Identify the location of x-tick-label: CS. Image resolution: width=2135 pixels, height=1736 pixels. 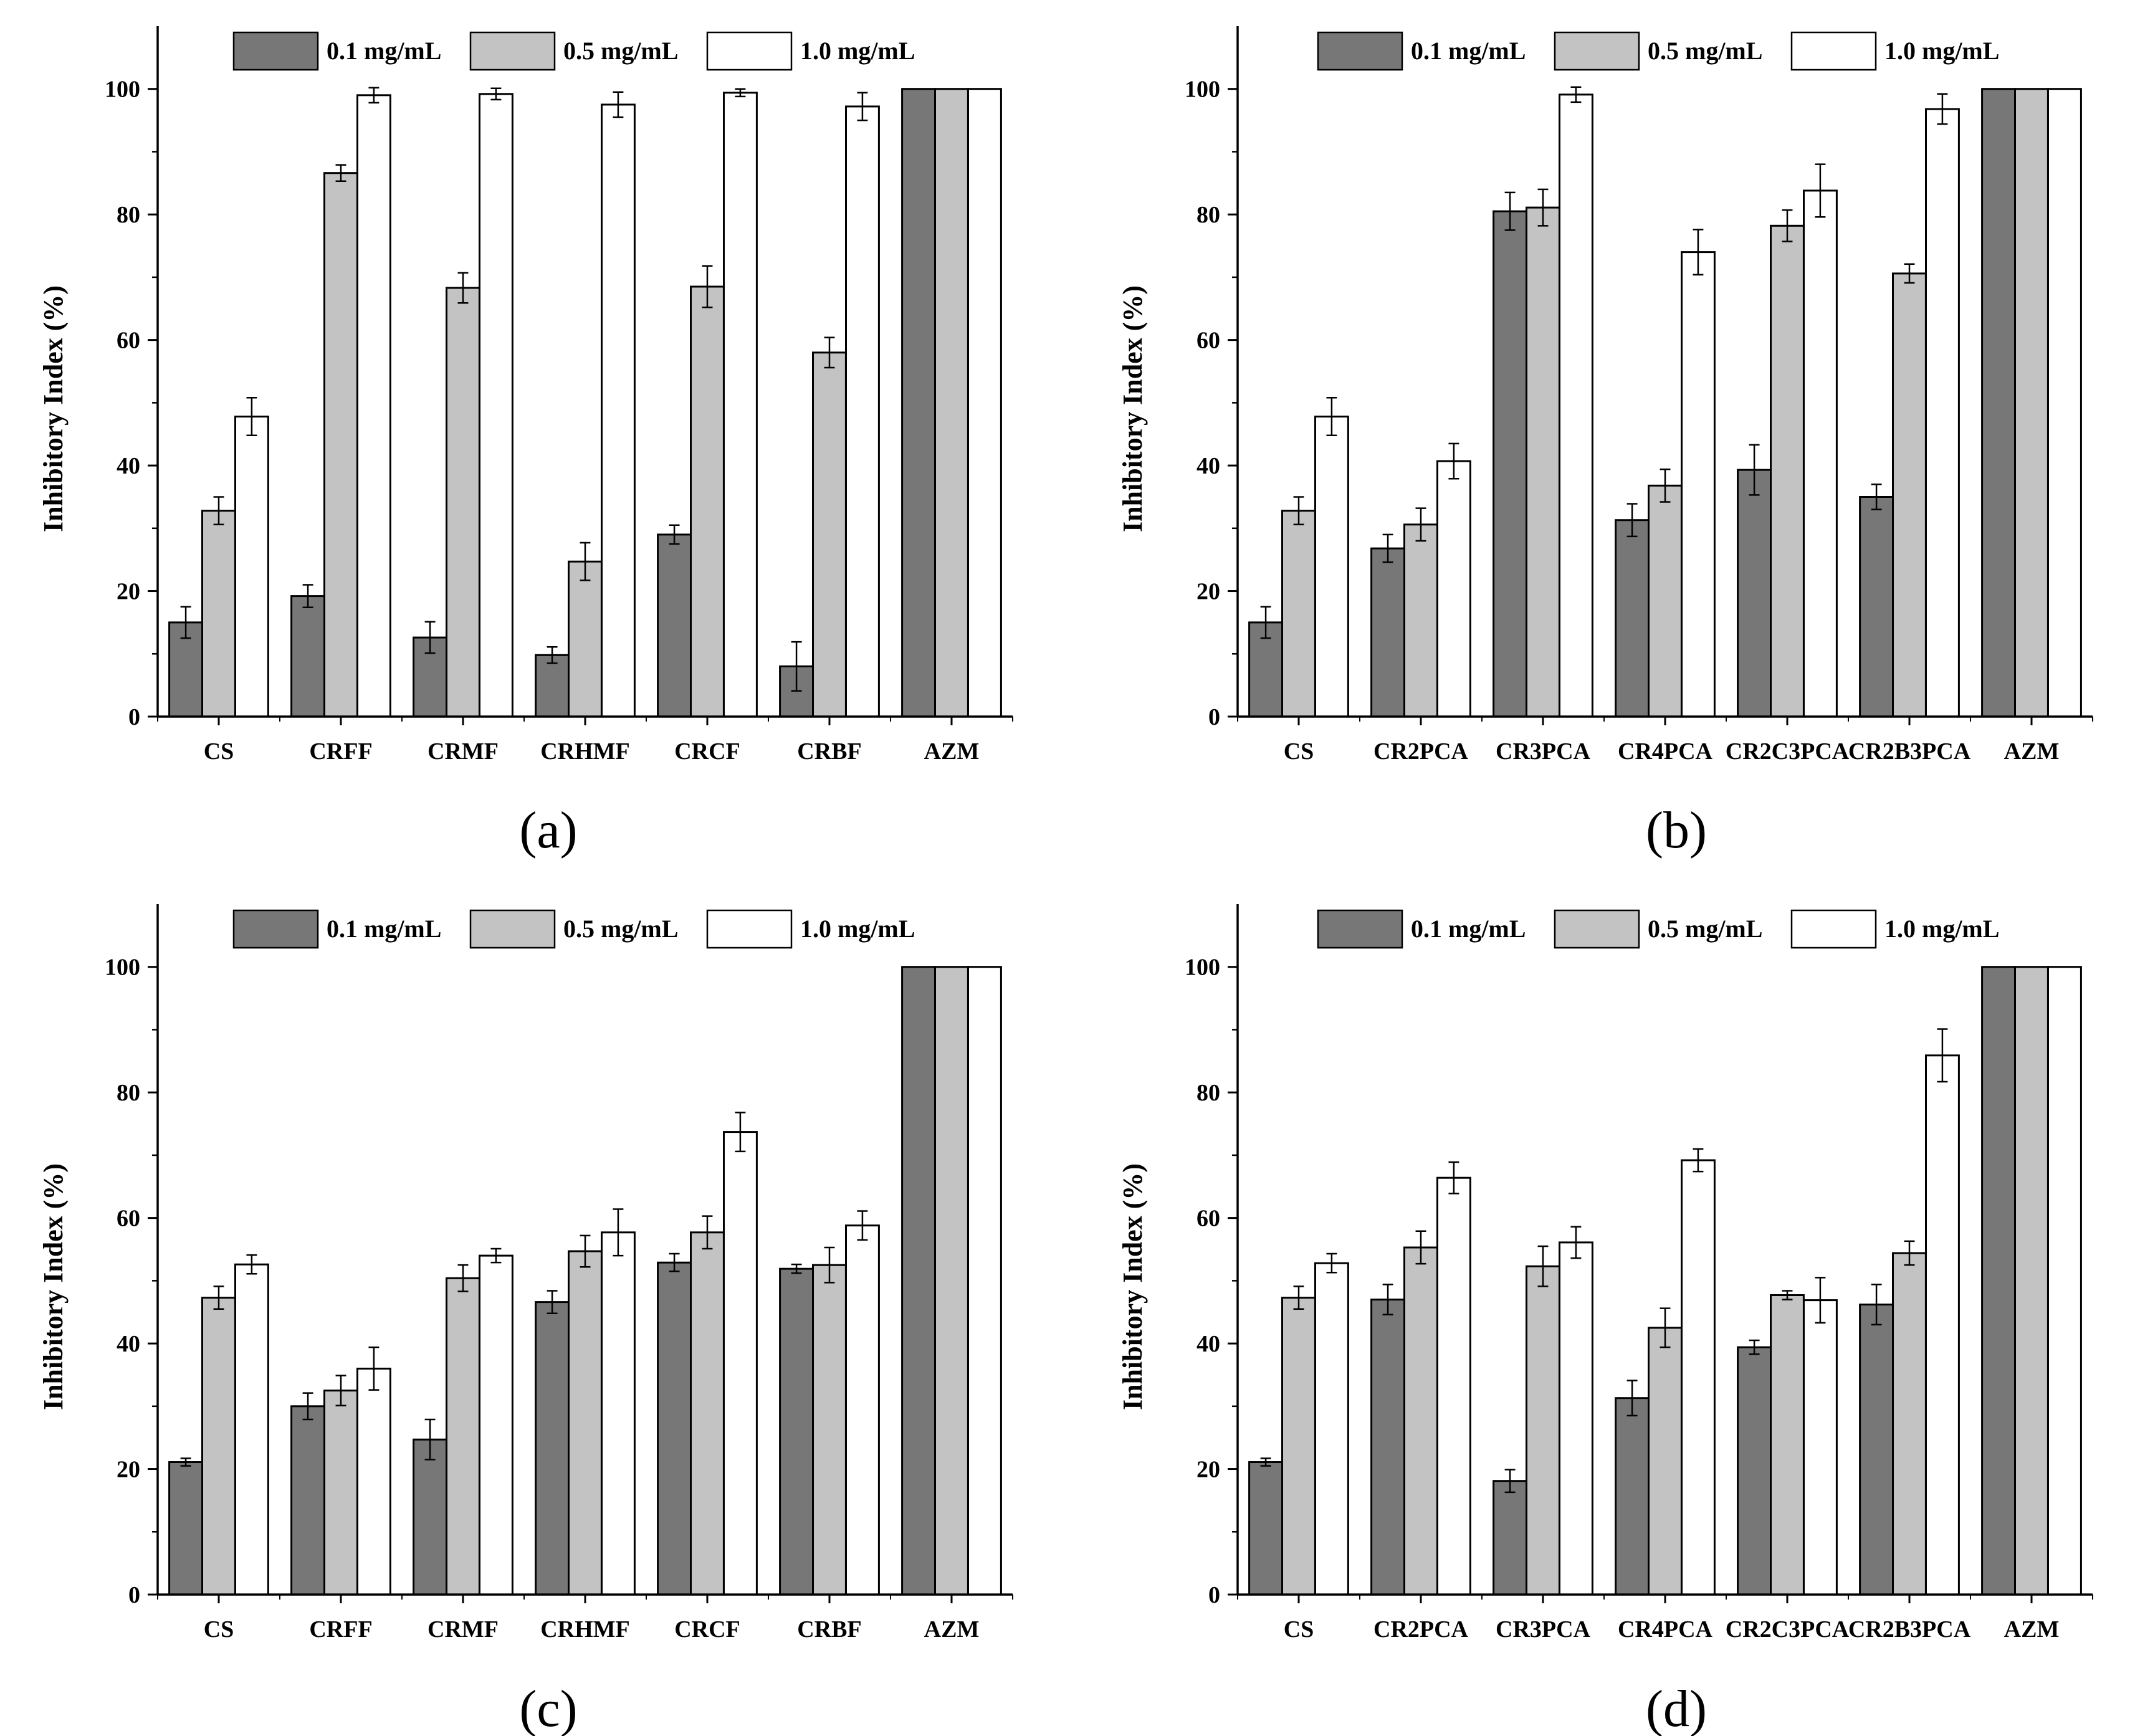
(219, 1629).